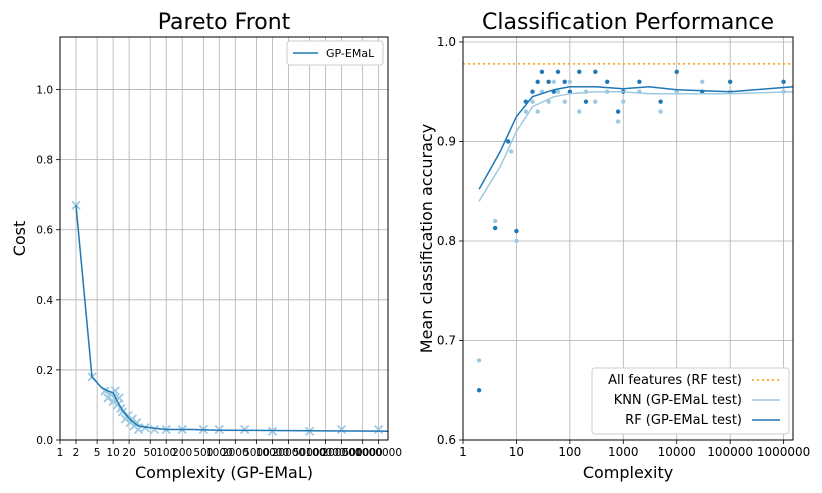  What do you see at coordinates (76, 453) in the screenshot?
I see `x-tick-label-2: 2` at bounding box center [76, 453].